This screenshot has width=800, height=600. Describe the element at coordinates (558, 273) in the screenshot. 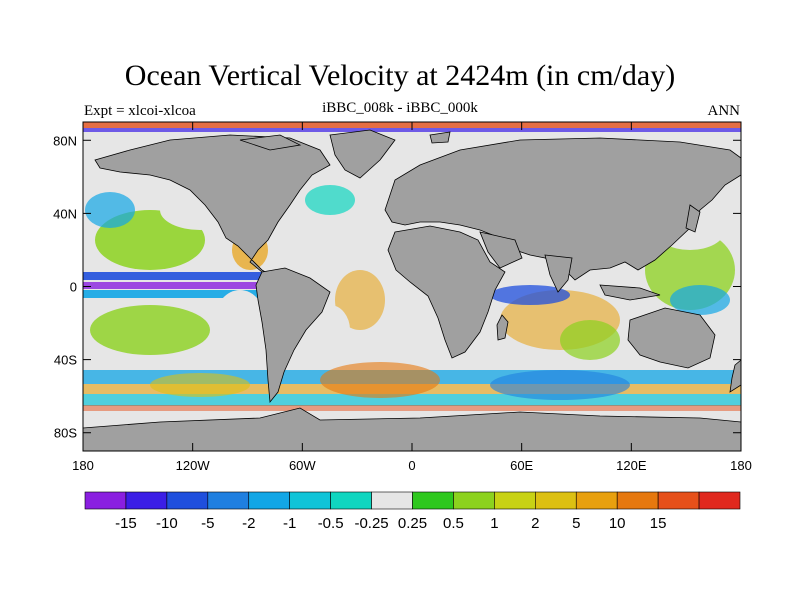

I see `india` at that location.